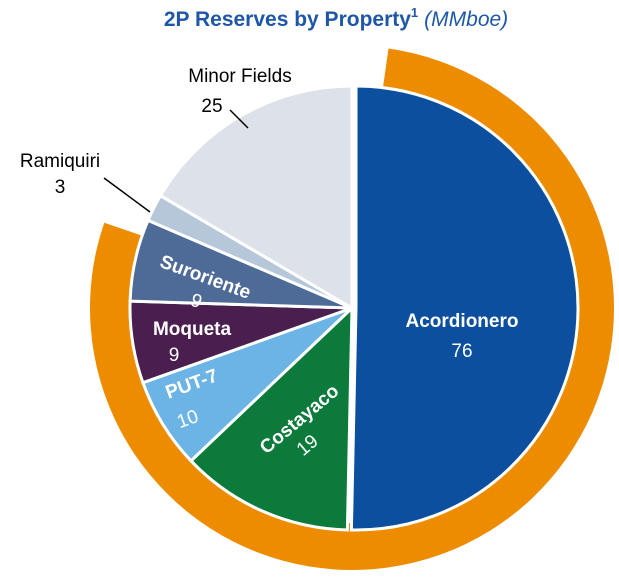 The image size is (619, 577). What do you see at coordinates (192, 329) in the screenshot?
I see `slice-label: Moqueta` at bounding box center [192, 329].